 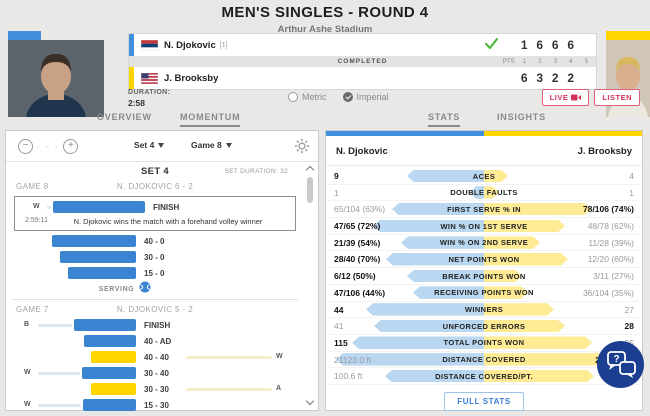 What do you see at coordinates (540, 61) in the screenshot?
I see `set-col: 2` at bounding box center [540, 61].